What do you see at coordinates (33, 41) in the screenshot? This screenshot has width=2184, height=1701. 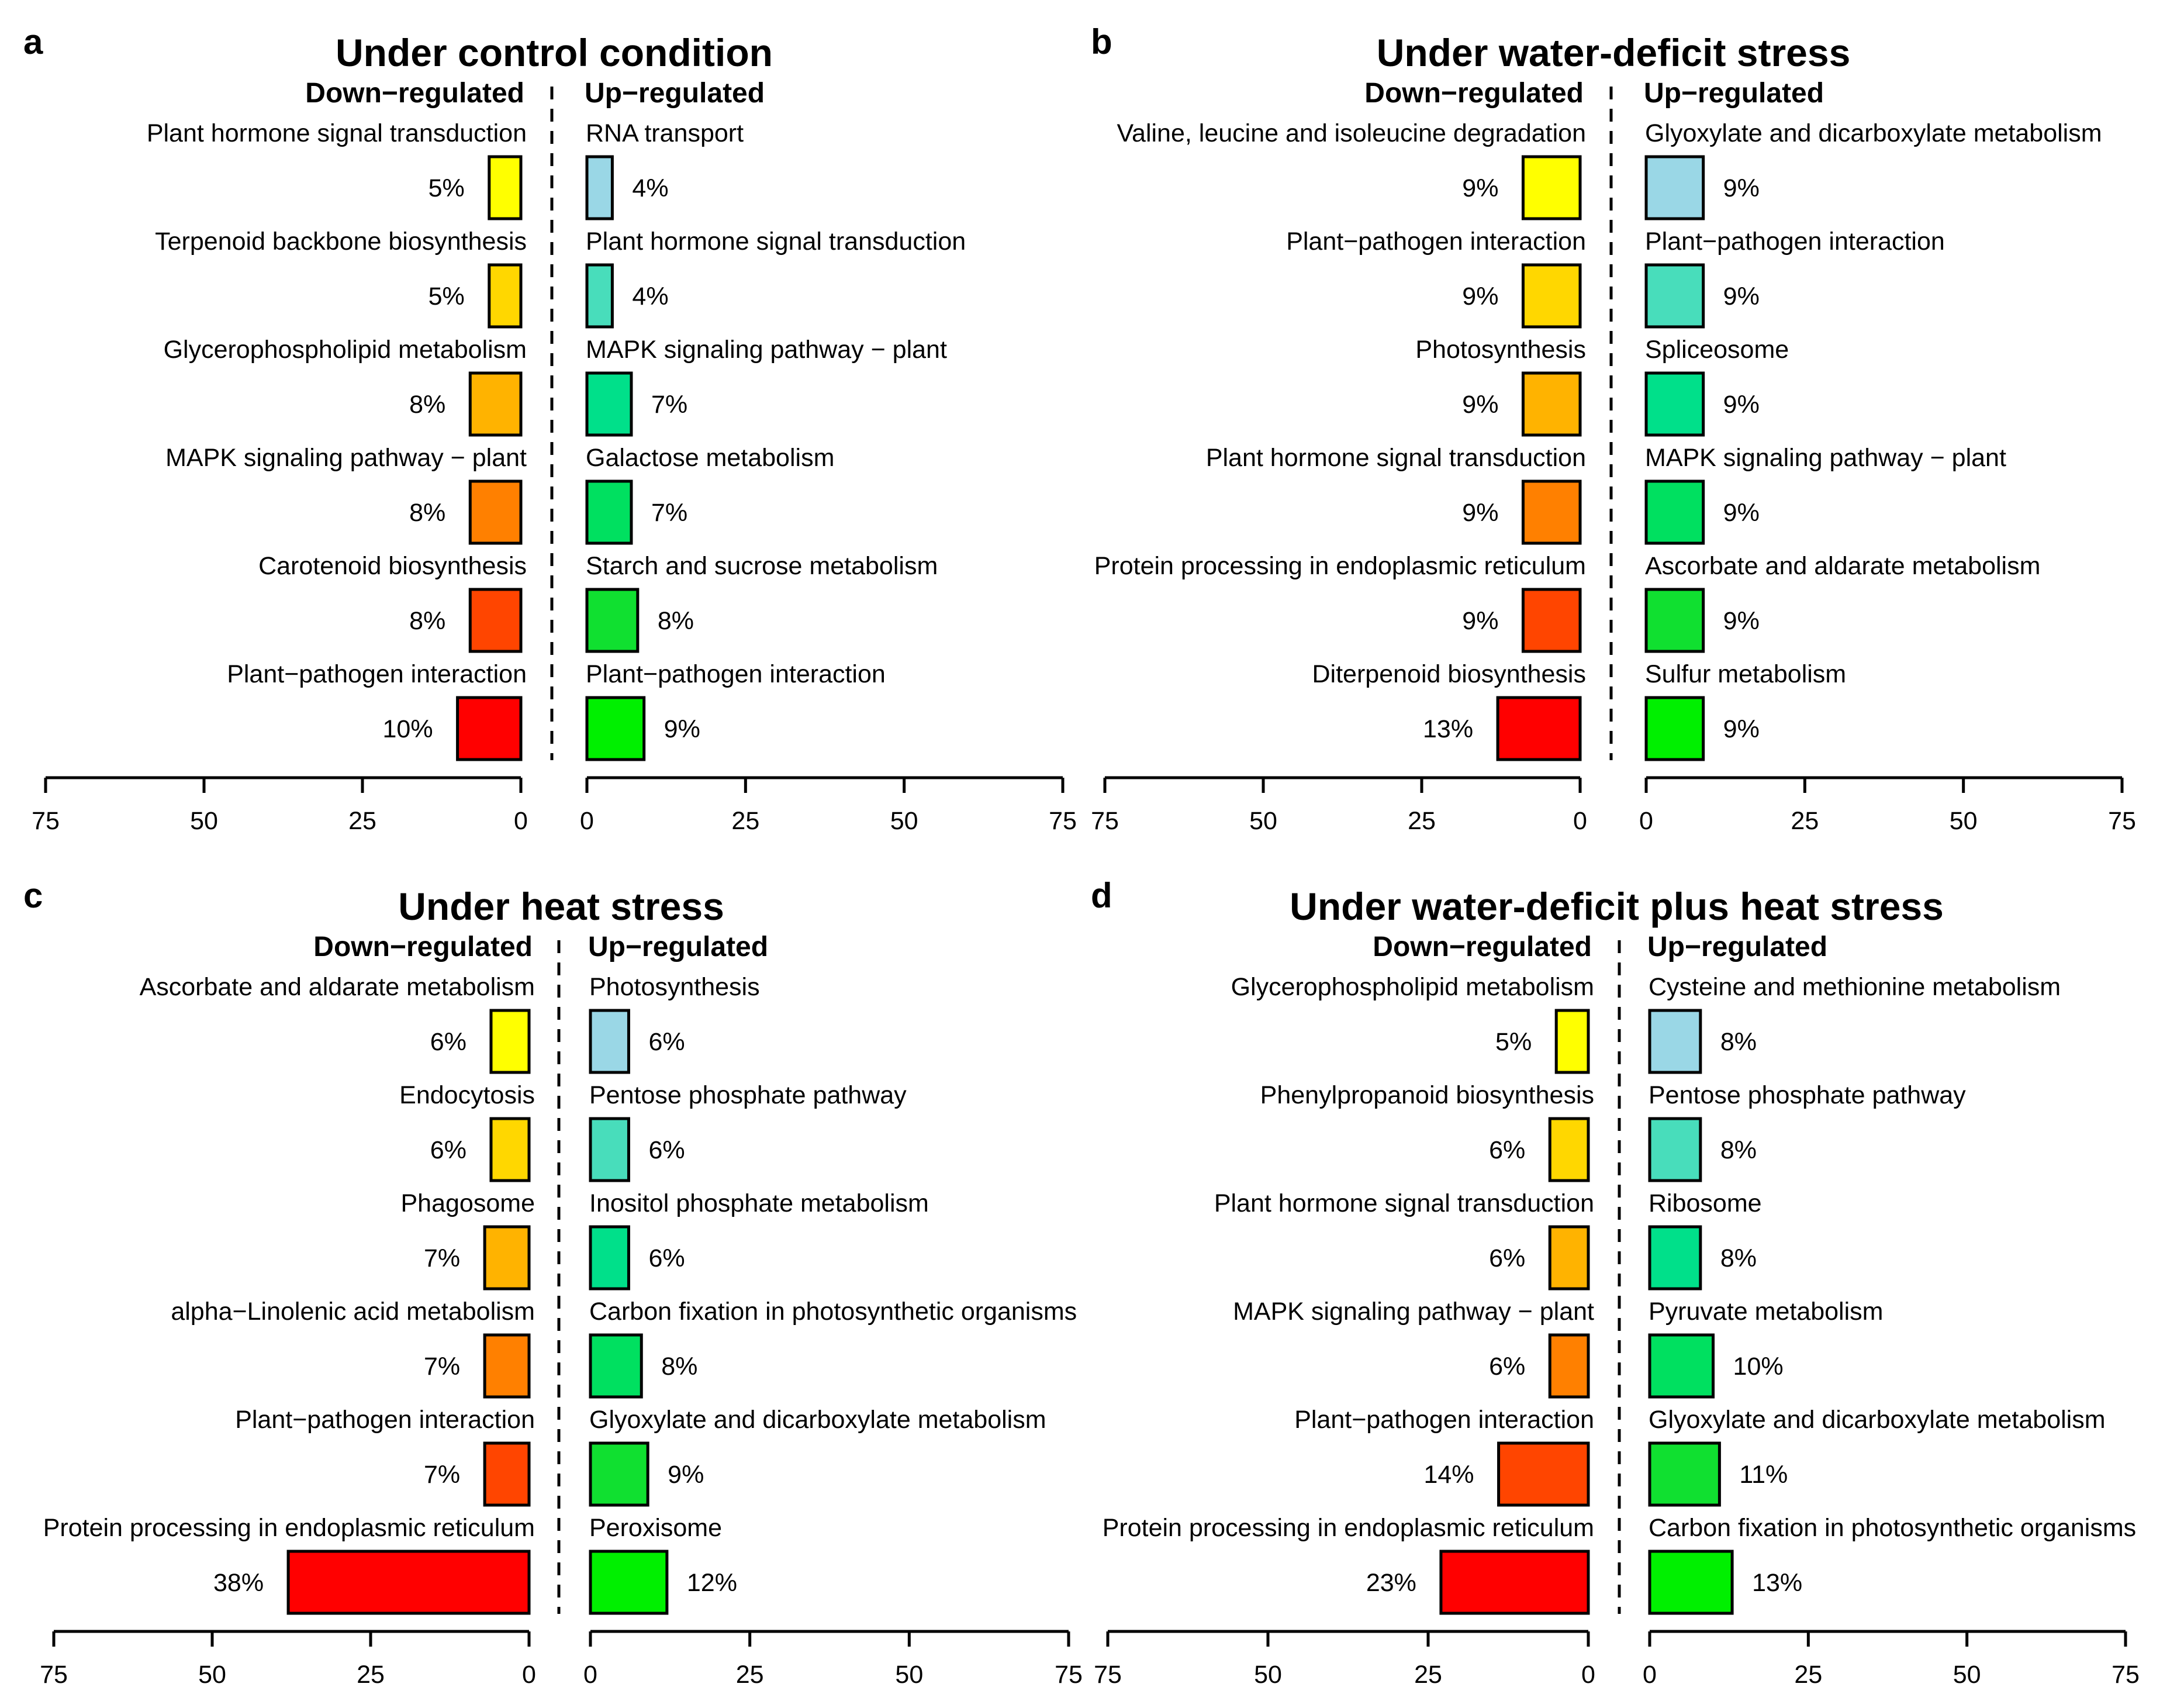 I see `panel-letter: a` at bounding box center [33, 41].